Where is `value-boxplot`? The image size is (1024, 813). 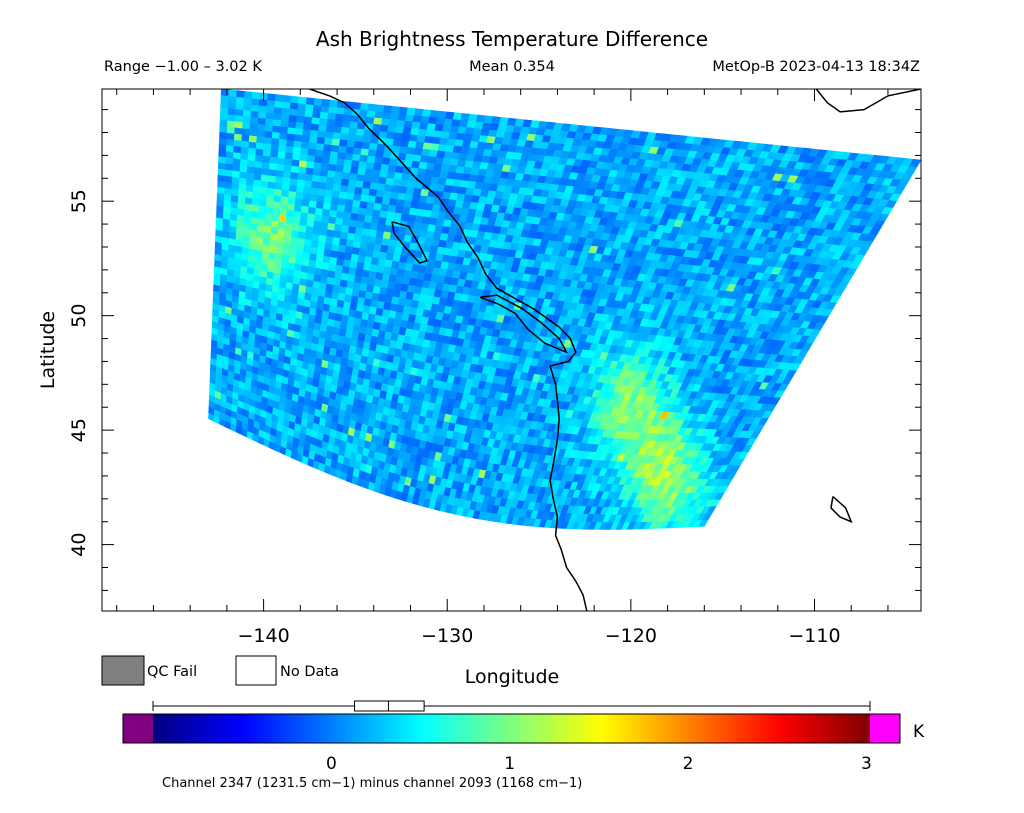
value-boxplot is located at coordinates (511, 706).